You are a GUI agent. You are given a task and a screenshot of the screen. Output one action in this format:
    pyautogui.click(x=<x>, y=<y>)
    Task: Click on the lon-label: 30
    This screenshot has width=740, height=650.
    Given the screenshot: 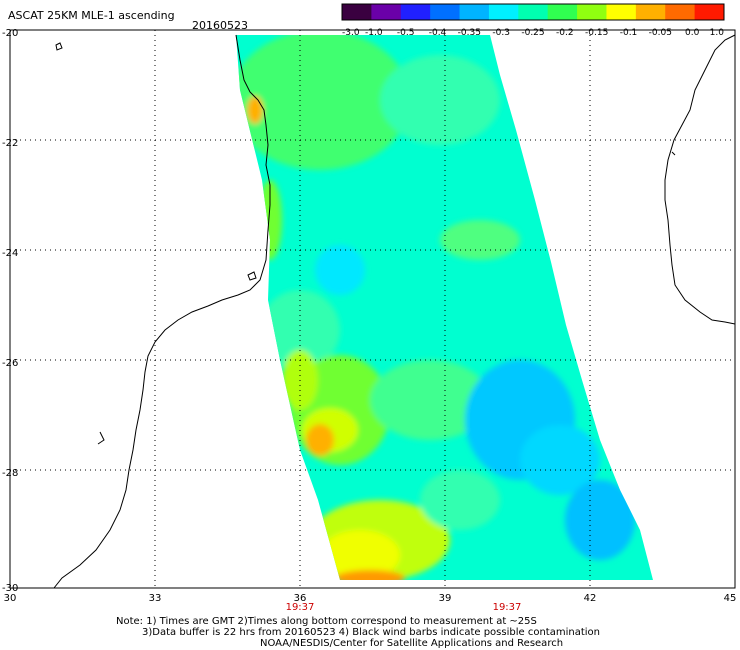 What is the action you would take?
    pyautogui.click(x=10, y=598)
    